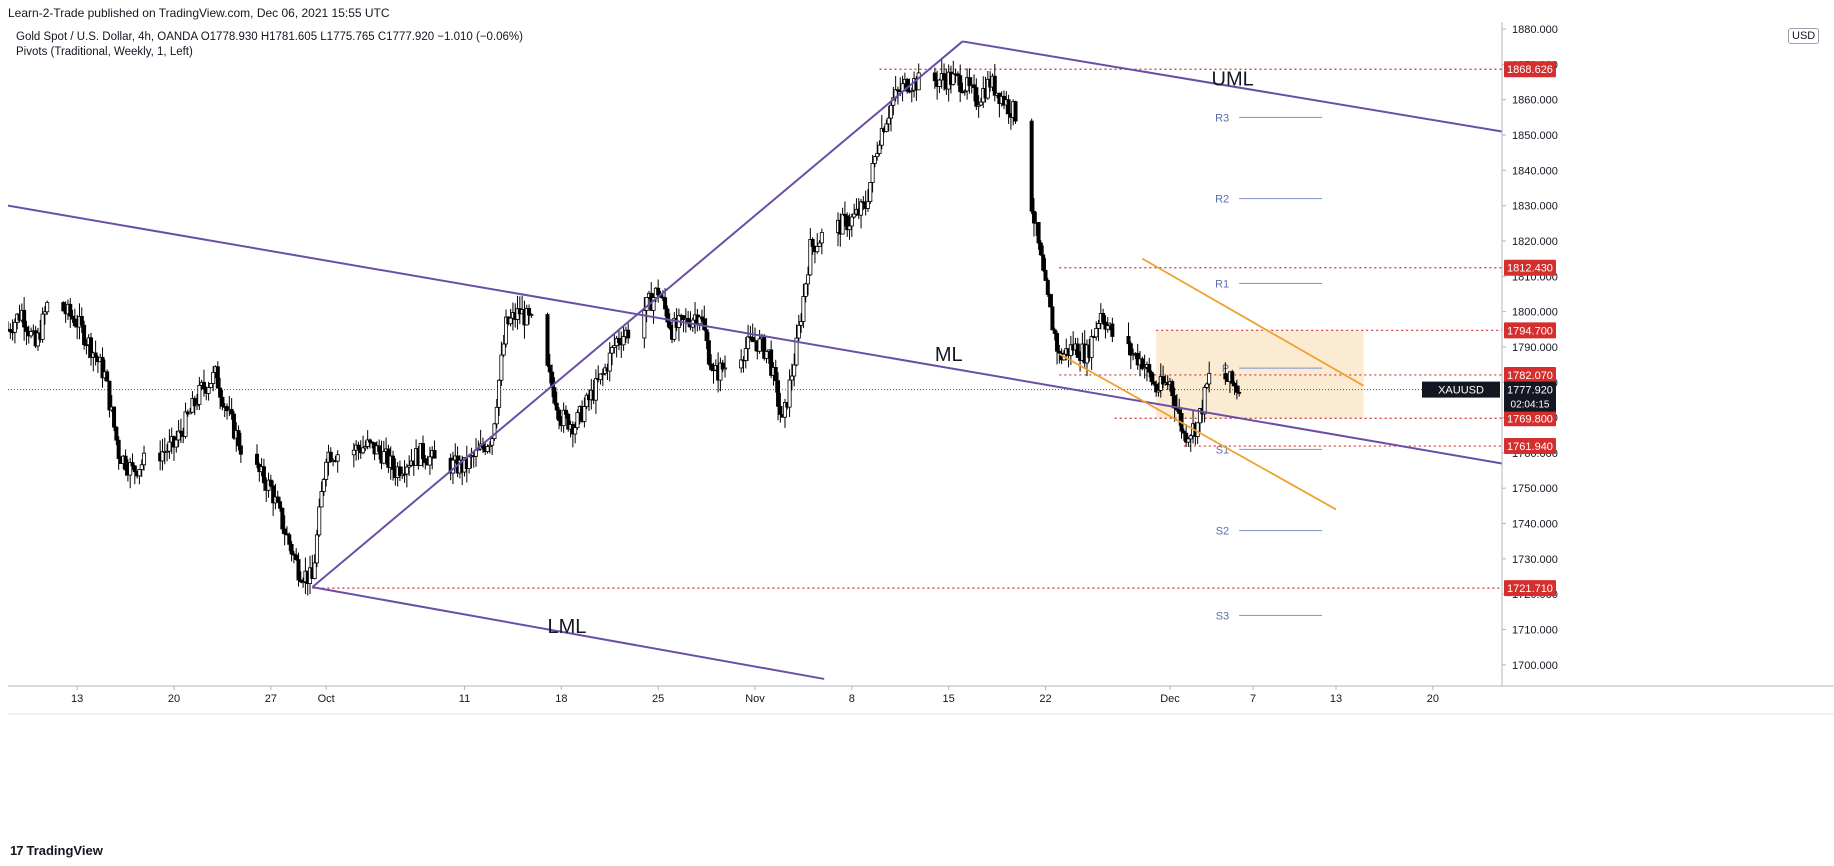 This screenshot has width=1834, height=866. What do you see at coordinates (568, 633) in the screenshot?
I see `pitchfork-line-lml` at bounding box center [568, 633].